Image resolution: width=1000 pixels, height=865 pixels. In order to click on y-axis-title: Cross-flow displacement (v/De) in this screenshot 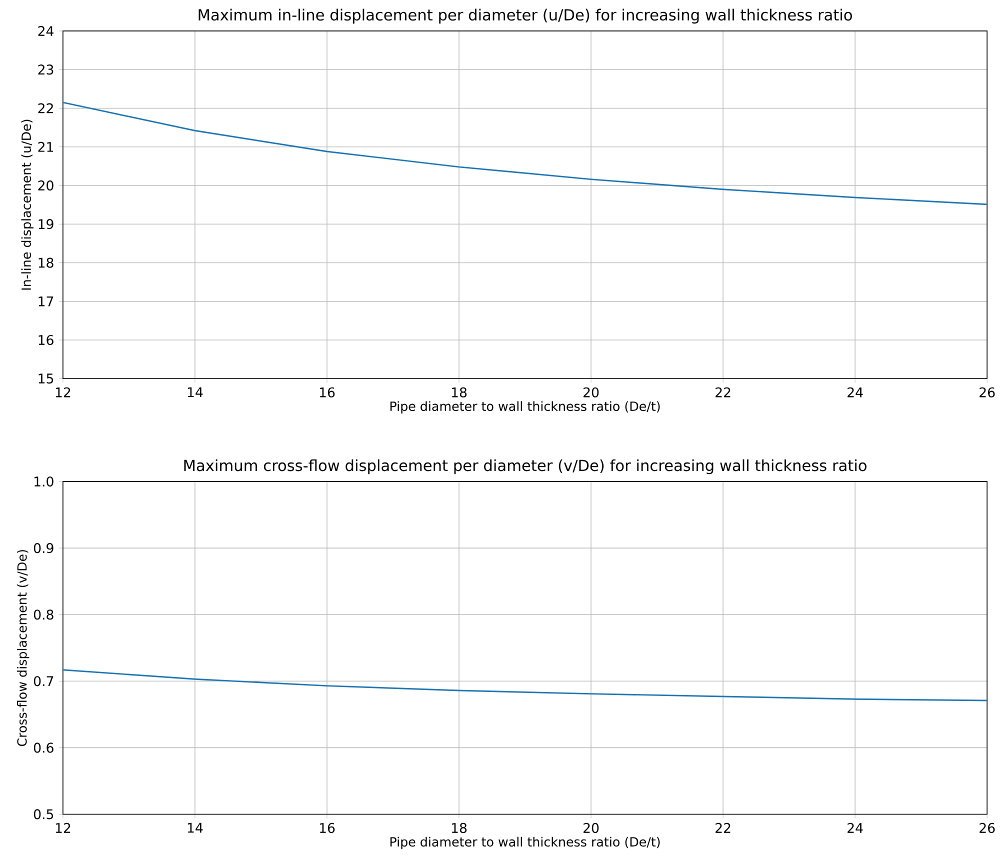, I will do `click(23, 648)`.